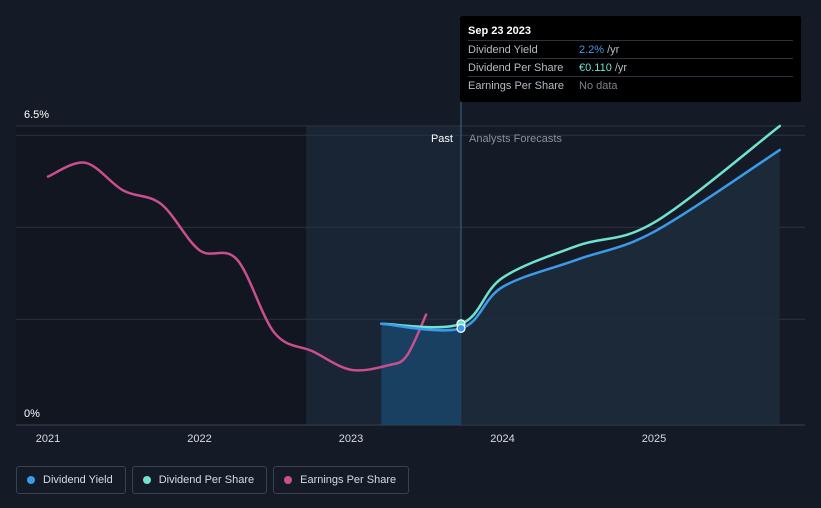 The image size is (821, 508). I want to click on x-tick-label: 2021, so click(48, 439).